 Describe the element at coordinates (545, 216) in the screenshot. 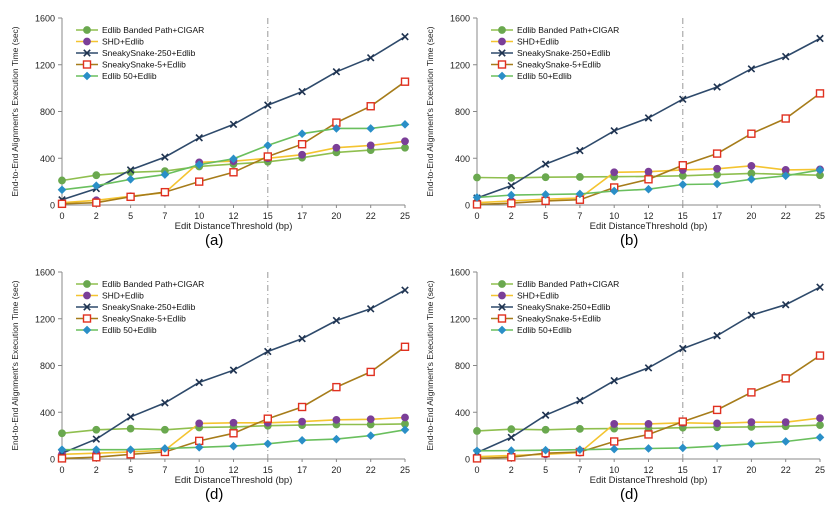

I see `x-tick-label: 5` at that location.